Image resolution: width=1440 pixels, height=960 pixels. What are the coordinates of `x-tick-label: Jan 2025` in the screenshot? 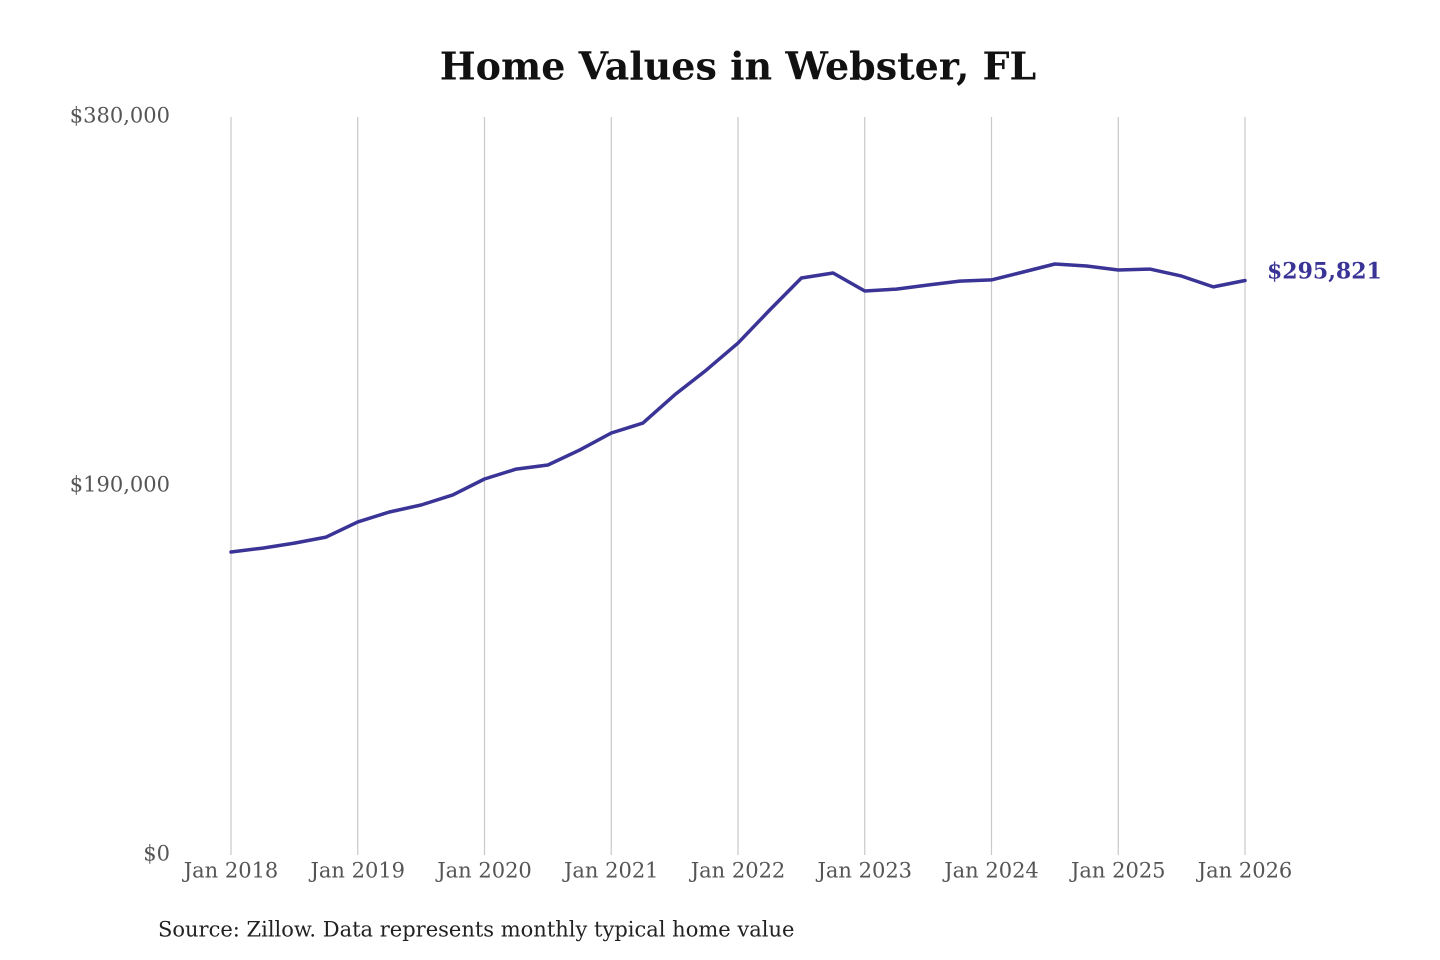 It's located at (1117, 871).